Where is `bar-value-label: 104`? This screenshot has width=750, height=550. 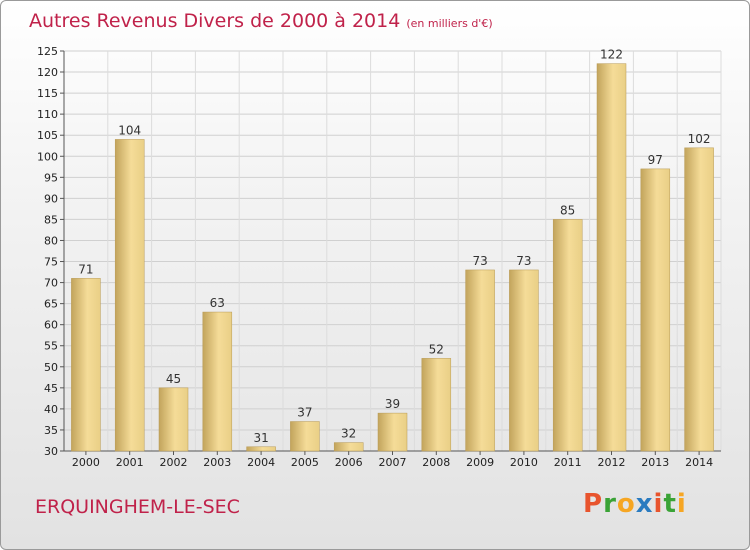
bar-value-label: 104 is located at coordinates (129, 130).